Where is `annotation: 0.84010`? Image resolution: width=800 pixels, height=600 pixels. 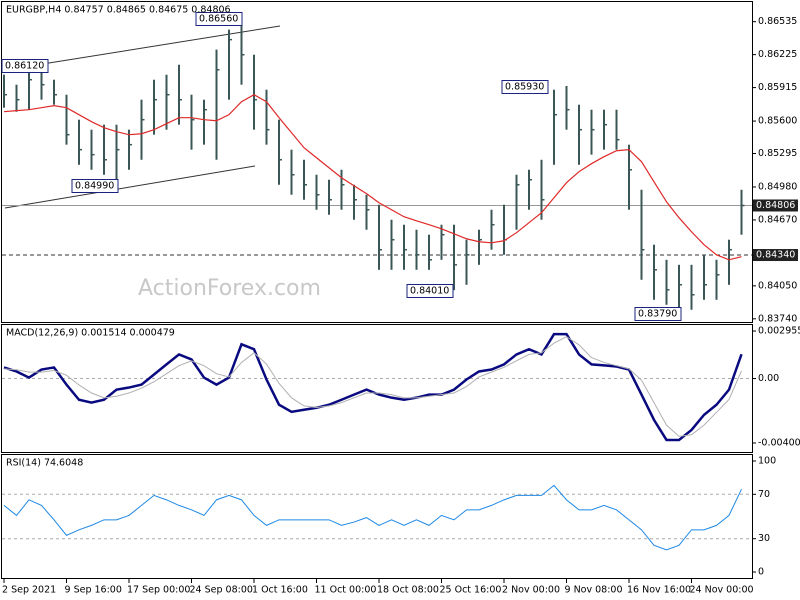
annotation: 0.84010 is located at coordinates (429, 291).